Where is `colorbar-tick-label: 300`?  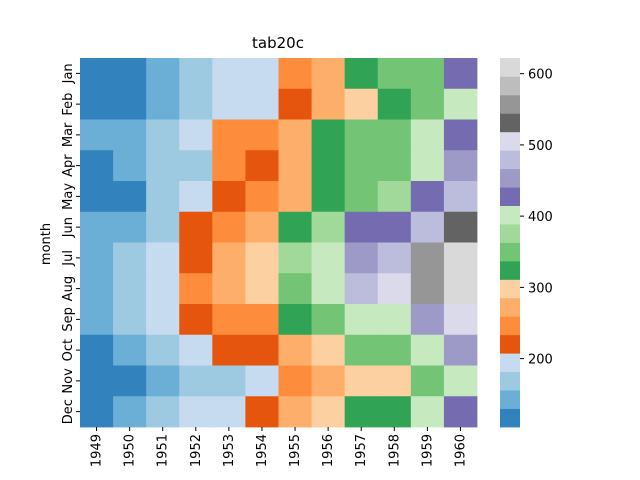 colorbar-tick-label: 300 is located at coordinates (540, 288).